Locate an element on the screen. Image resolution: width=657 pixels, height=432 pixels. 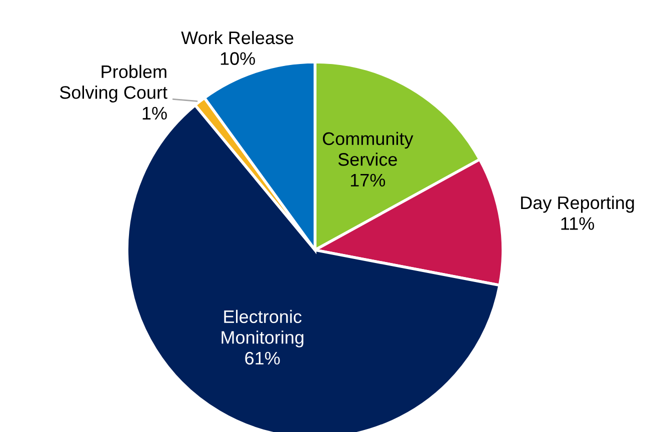
data-label: 17% is located at coordinates (368, 180).